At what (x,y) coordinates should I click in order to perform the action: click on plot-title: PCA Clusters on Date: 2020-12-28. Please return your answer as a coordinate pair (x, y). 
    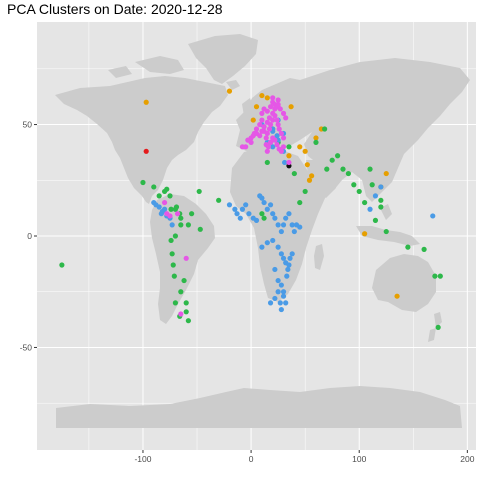
    Looking at the image, I should click on (115, 9).